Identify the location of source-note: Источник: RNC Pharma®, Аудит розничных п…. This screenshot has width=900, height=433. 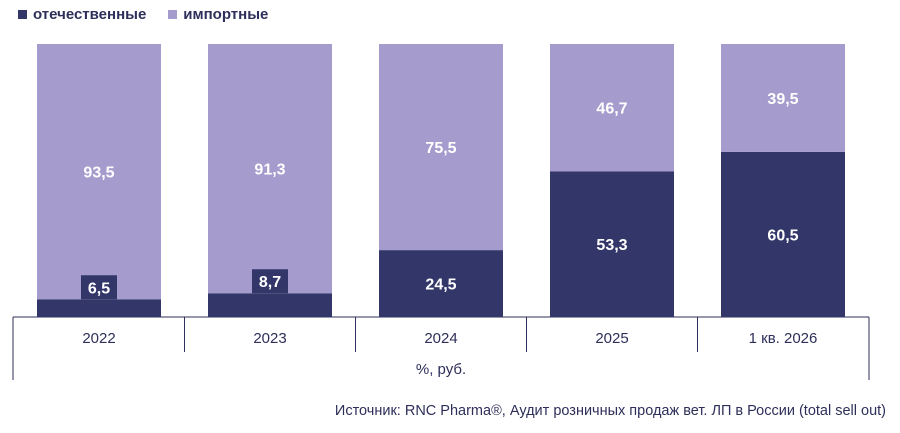
(610, 411).